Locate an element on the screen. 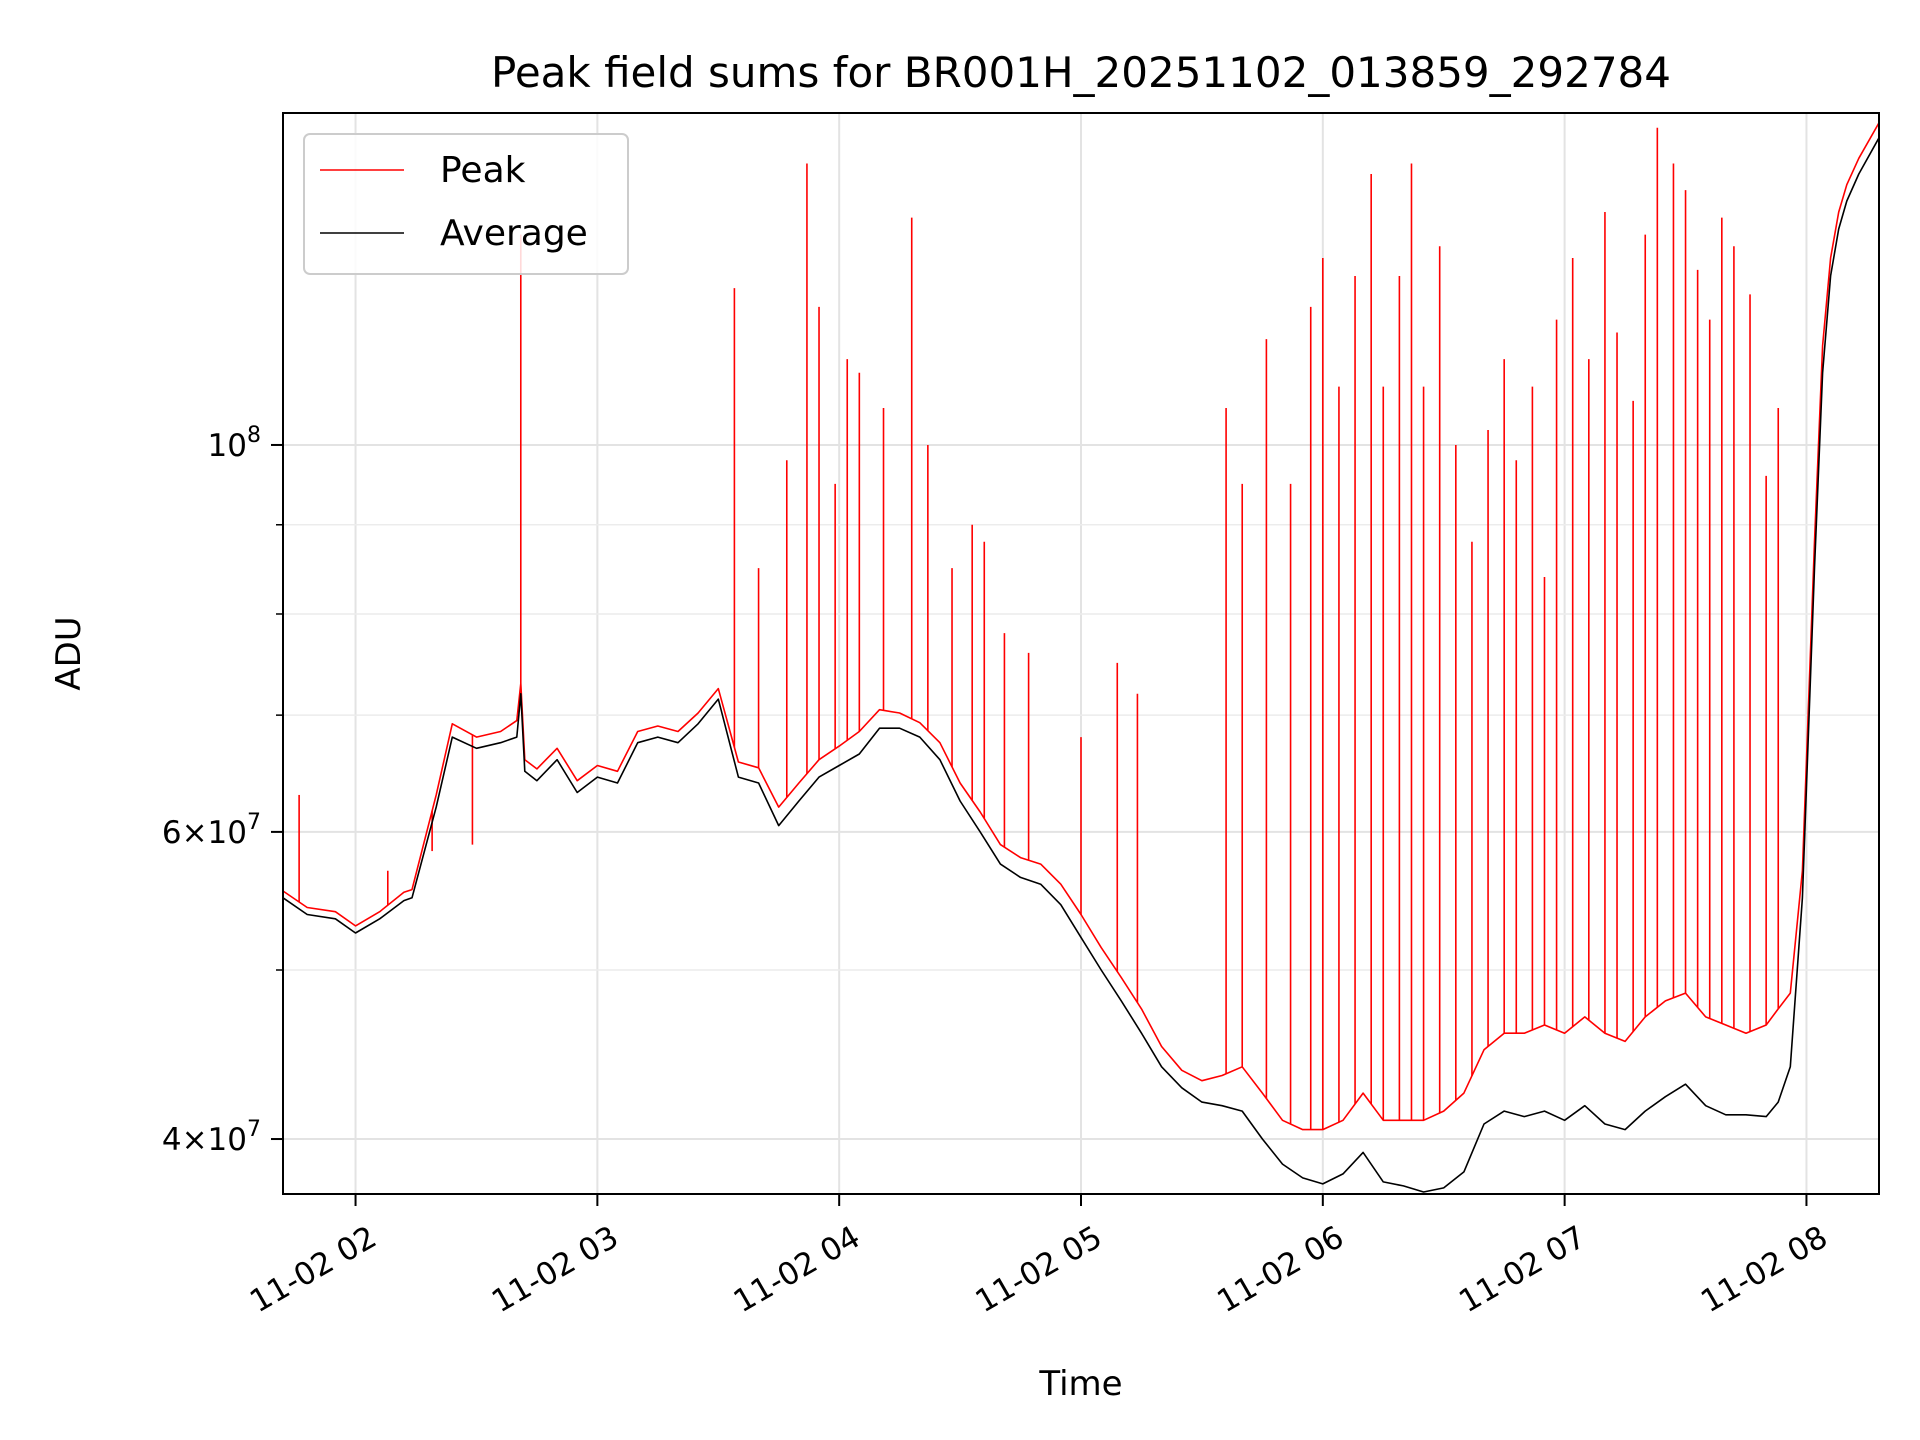  legend-peak-label: Peak is located at coordinates (483, 170).